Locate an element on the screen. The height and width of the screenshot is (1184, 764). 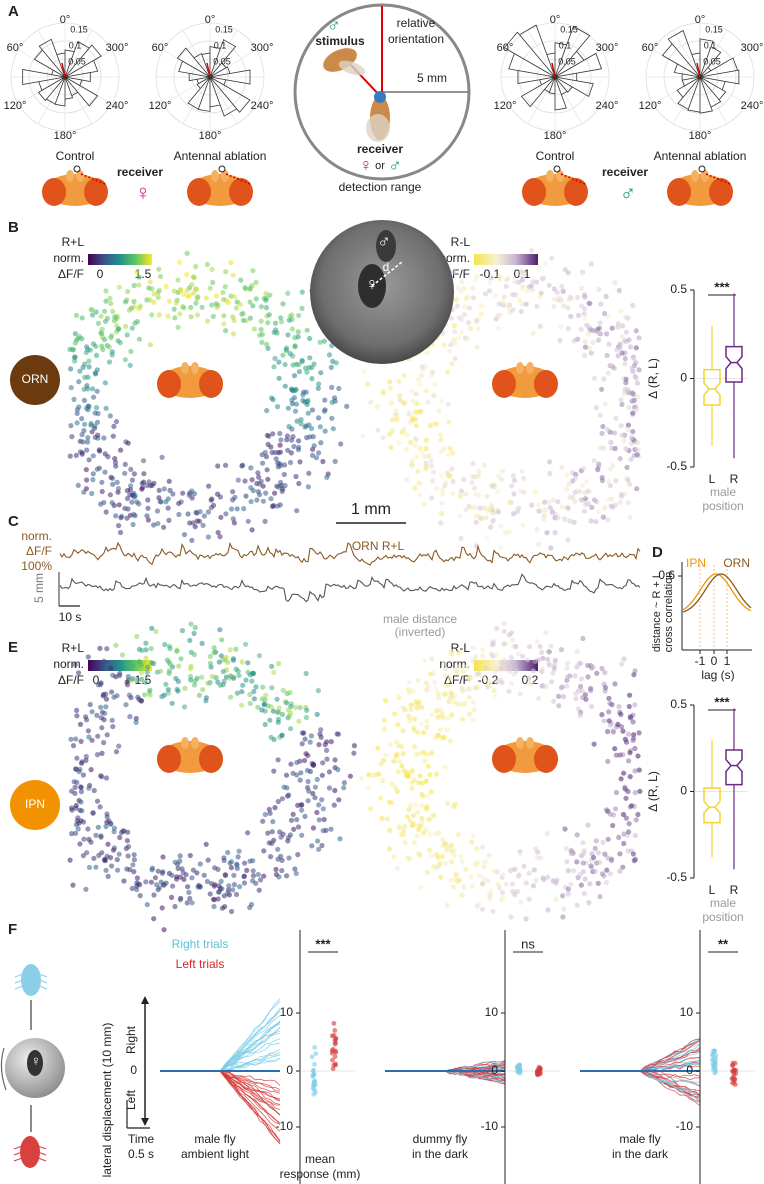
polar-radius: 0.15 is located at coordinates (714, 29).